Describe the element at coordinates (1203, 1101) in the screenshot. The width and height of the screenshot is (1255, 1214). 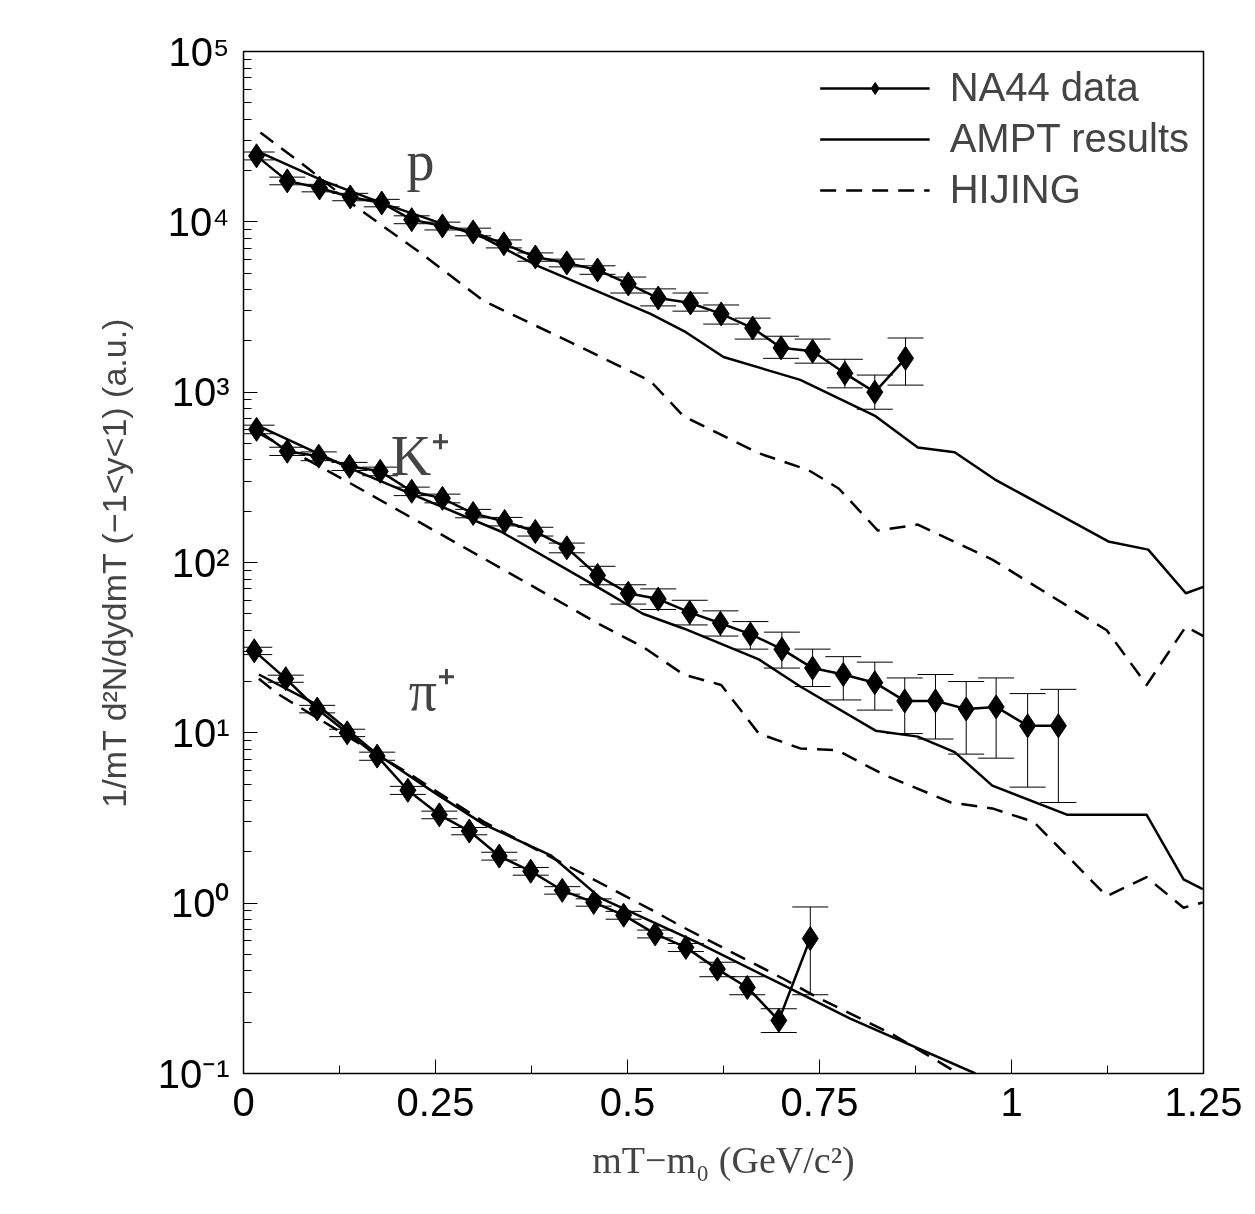
I see `x-tick-label: 1.25` at that location.